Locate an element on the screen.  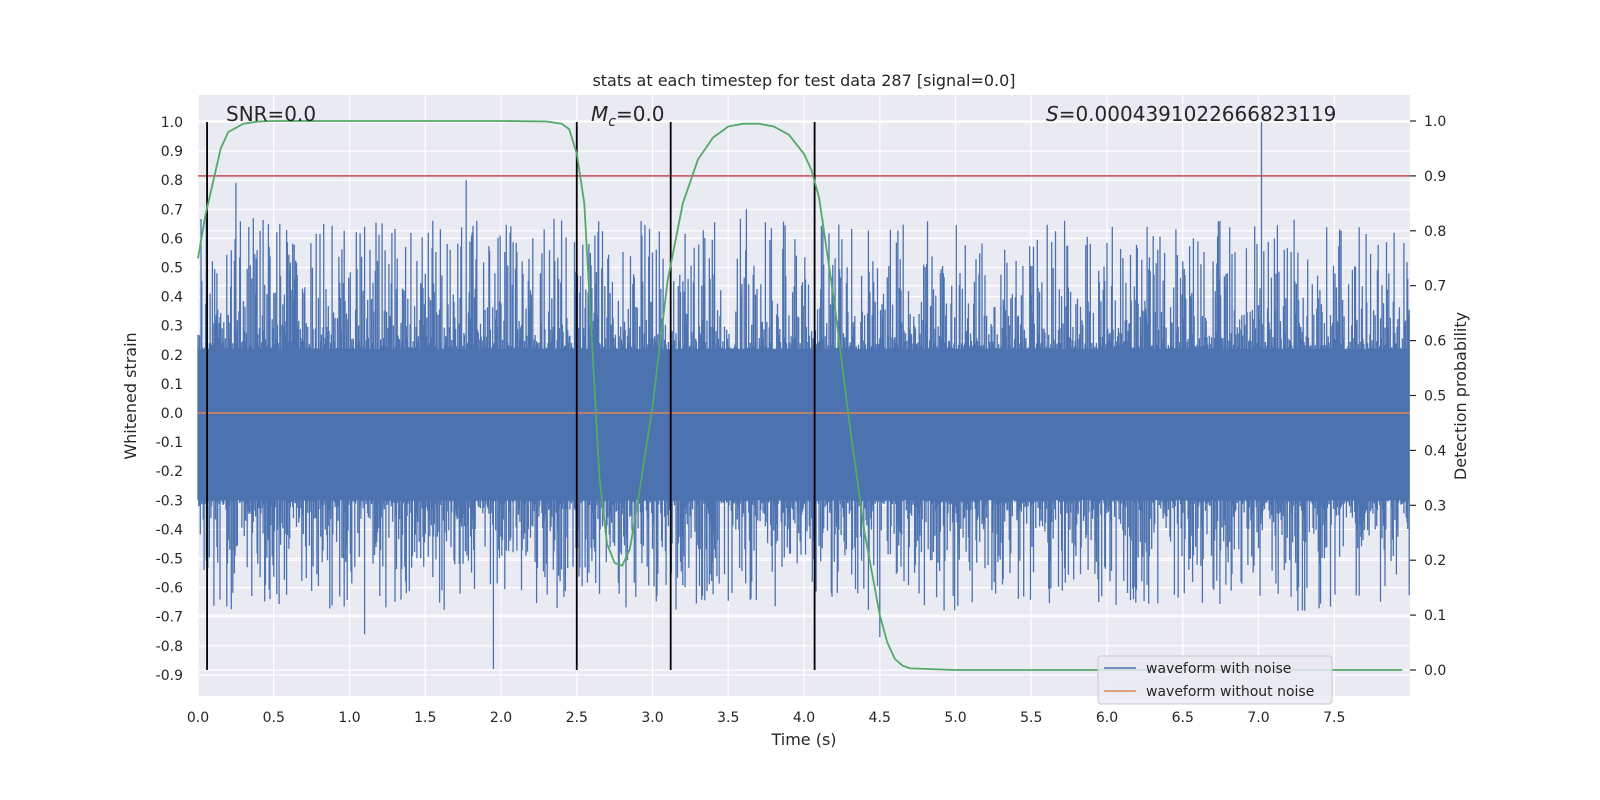
y-axis-label-right: Detection probability is located at coordinates (1460, 396).